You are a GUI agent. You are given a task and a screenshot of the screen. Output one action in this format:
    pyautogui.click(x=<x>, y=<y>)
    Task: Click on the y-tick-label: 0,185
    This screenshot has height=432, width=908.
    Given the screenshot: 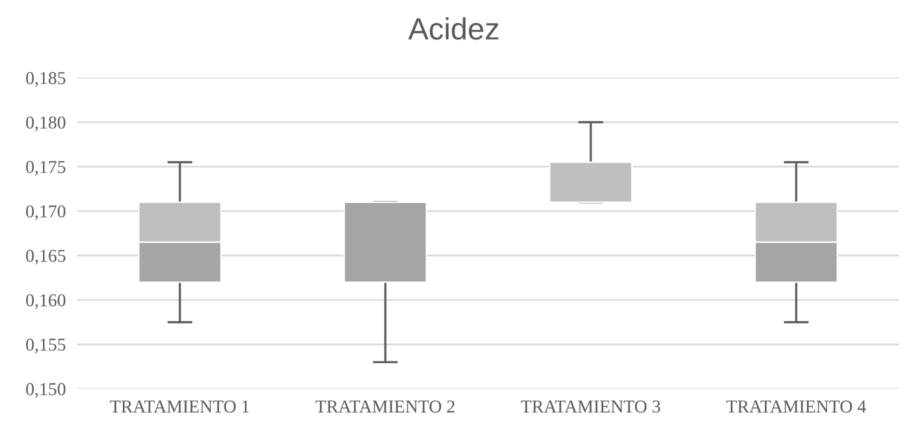 What is the action you would take?
    pyautogui.click(x=46, y=79)
    